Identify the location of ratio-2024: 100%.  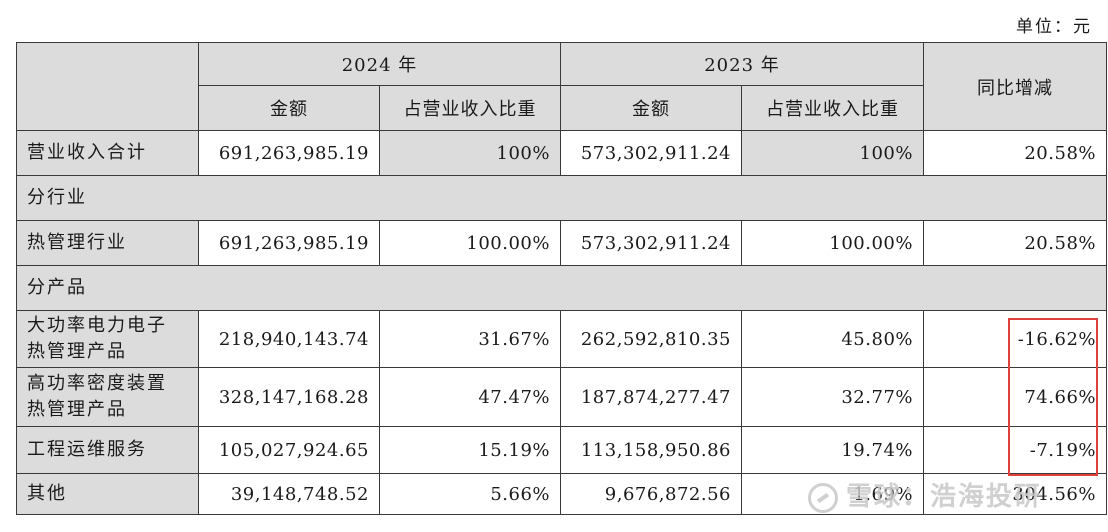
(470, 153).